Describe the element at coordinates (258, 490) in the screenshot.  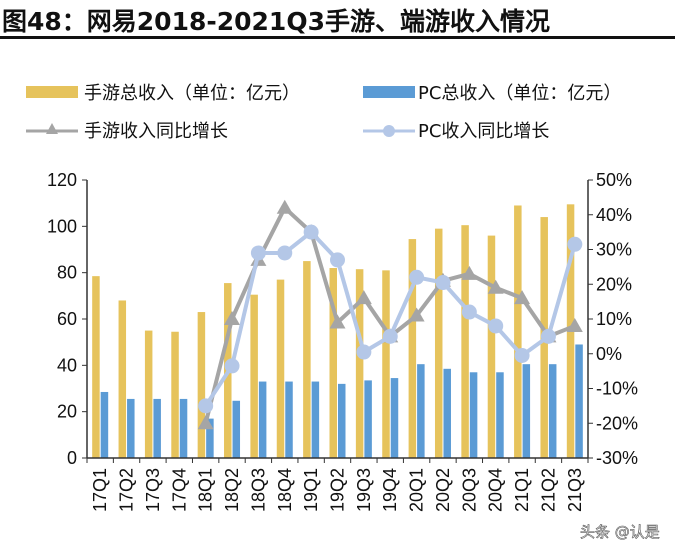
I see `x-tick-label: 18Q3` at that location.